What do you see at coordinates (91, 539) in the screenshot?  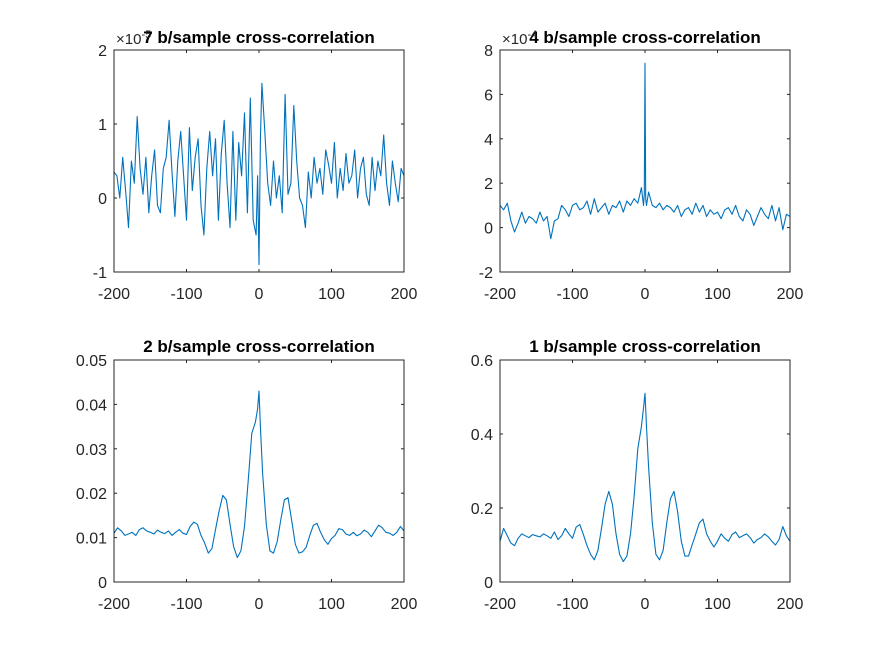 I see `y-tick-label: 0.01` at bounding box center [91, 539].